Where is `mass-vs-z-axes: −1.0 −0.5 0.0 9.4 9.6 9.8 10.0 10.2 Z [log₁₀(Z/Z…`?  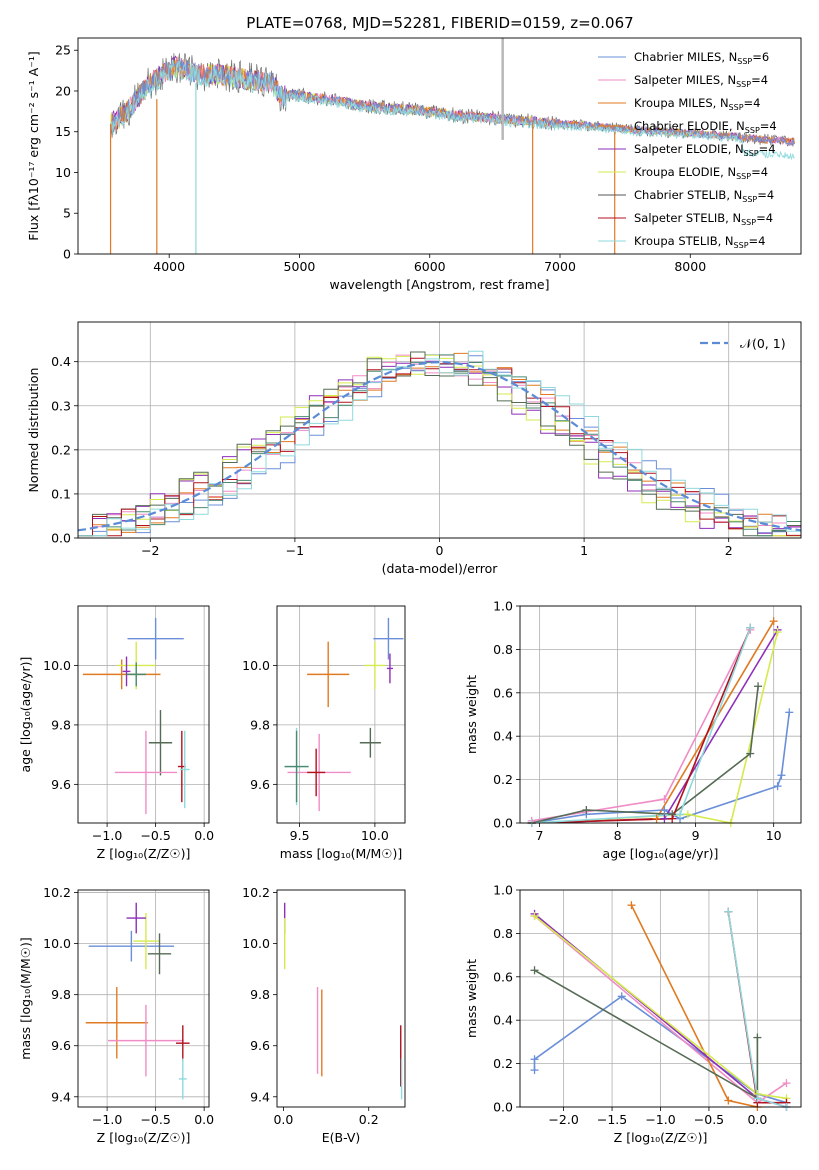
mass-vs-z-axes: −1.0 −0.5 0.0 9.4 9.6 9.8 10.0 10.2 Z [log₁₀(Z/Z… is located at coordinates (116, 1015).